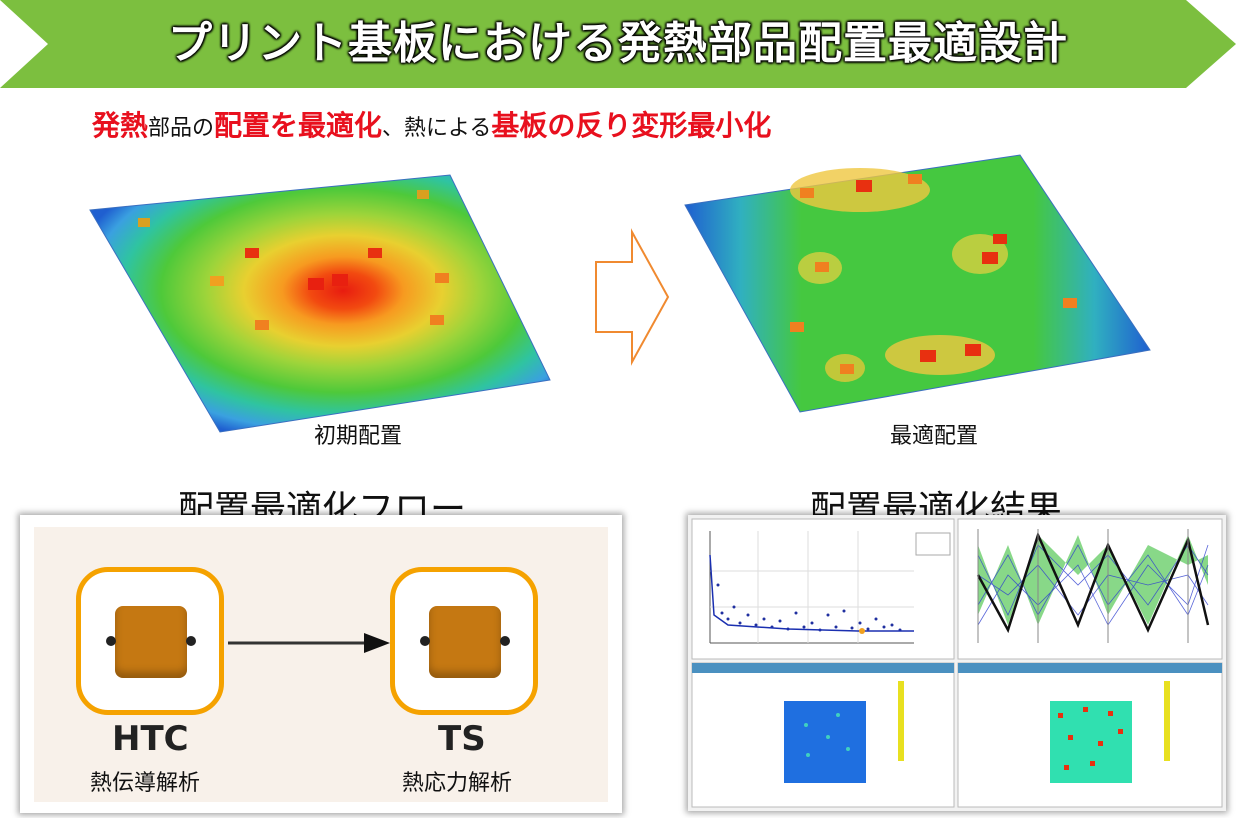  Describe the element at coordinates (934, 436) in the screenshot. I see `optimal-layout-caption: 最適配置` at that location.